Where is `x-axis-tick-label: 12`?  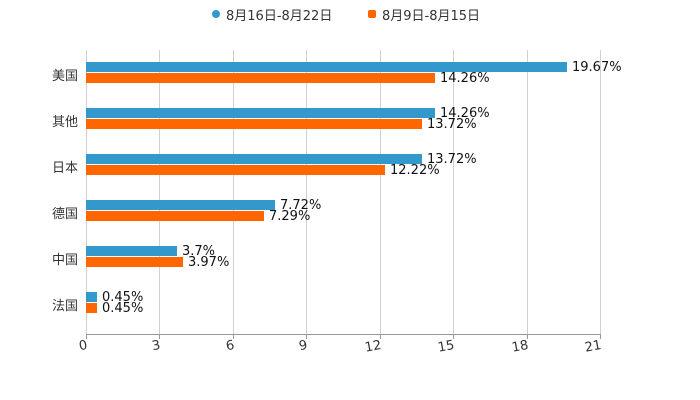
x-axis-tick-label: 12 is located at coordinates (373, 347).